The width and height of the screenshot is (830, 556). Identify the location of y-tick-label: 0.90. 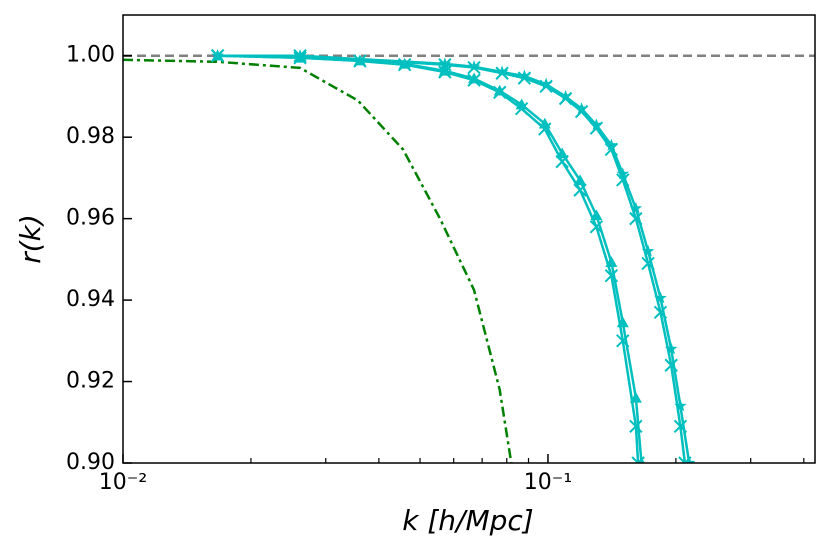
(90, 462).